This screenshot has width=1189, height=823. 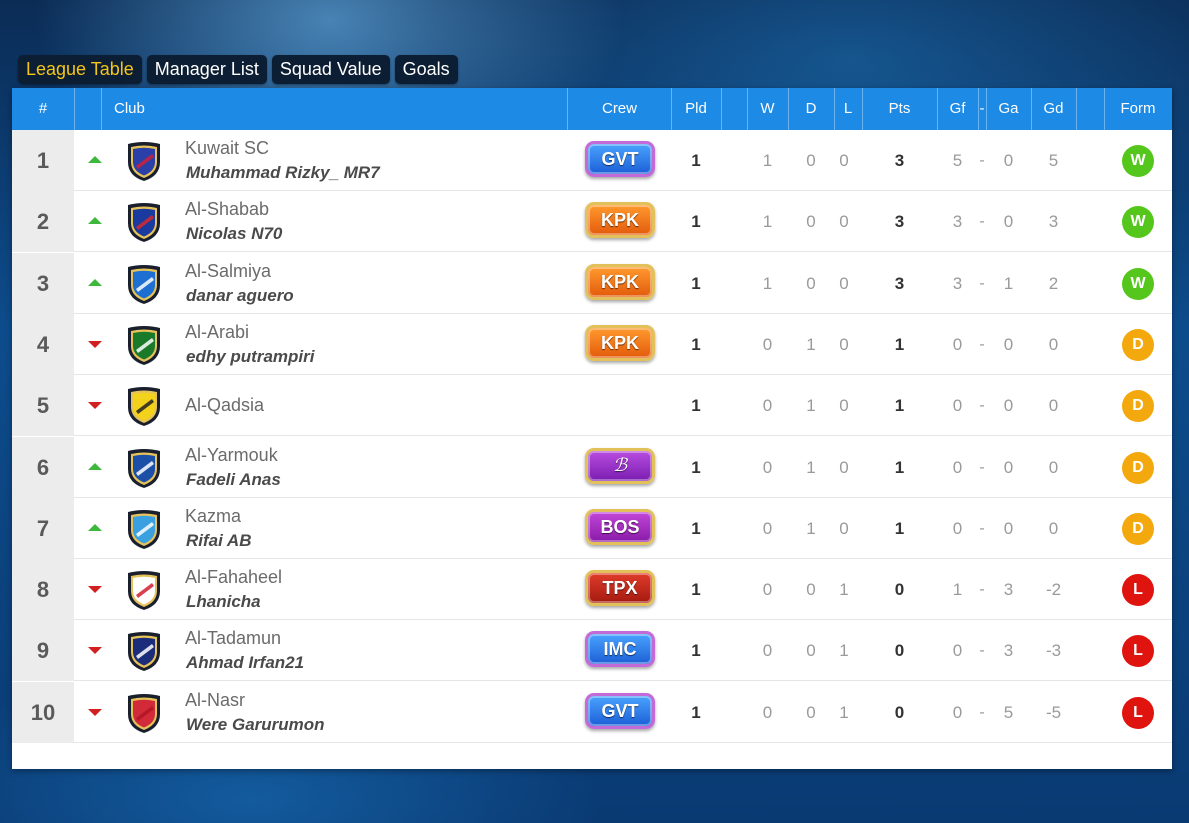 I want to click on gd-cell: -2, so click(x=1053, y=590).